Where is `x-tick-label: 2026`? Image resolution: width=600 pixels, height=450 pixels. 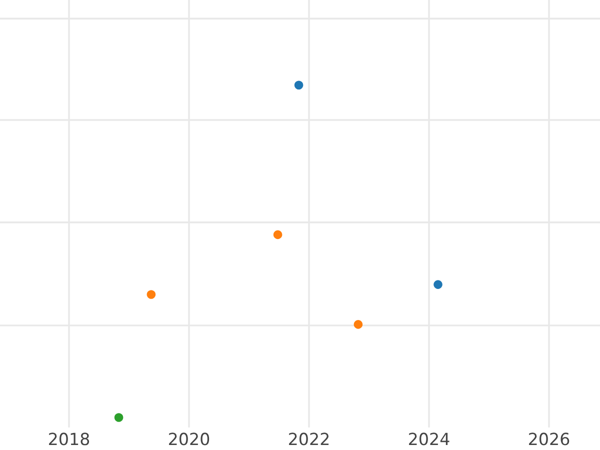 x-tick-label: 2026 is located at coordinates (549, 439).